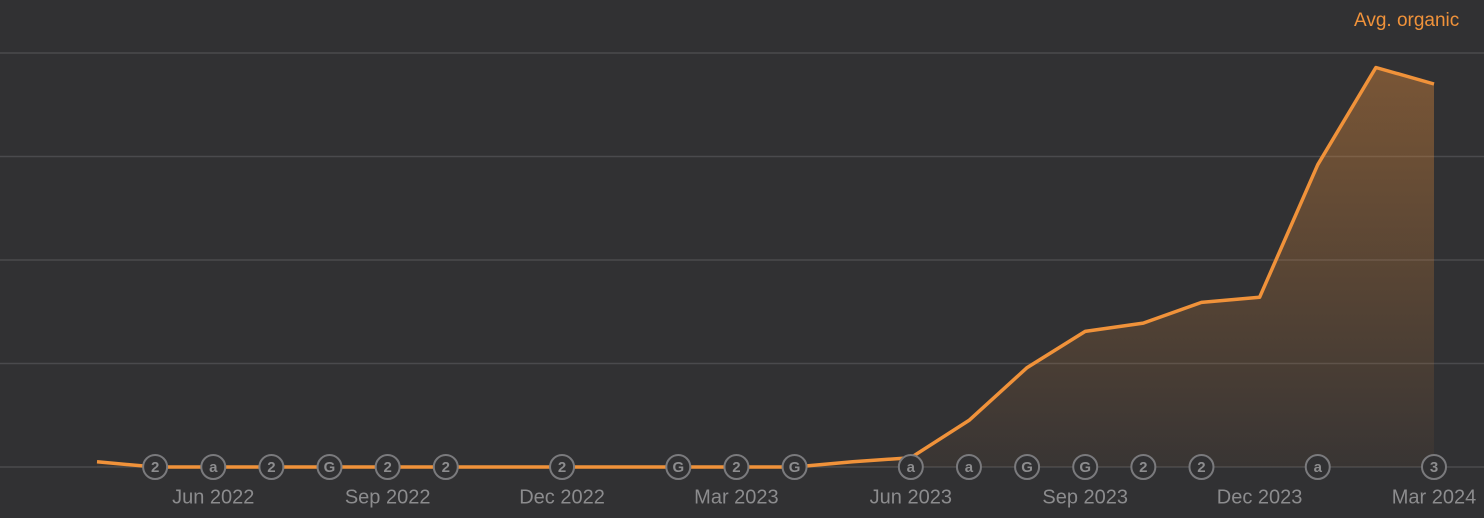 This screenshot has width=1484, height=518. Describe the element at coordinates (1260, 497) in the screenshot. I see `x-tick-label: Dec 2023` at that location.